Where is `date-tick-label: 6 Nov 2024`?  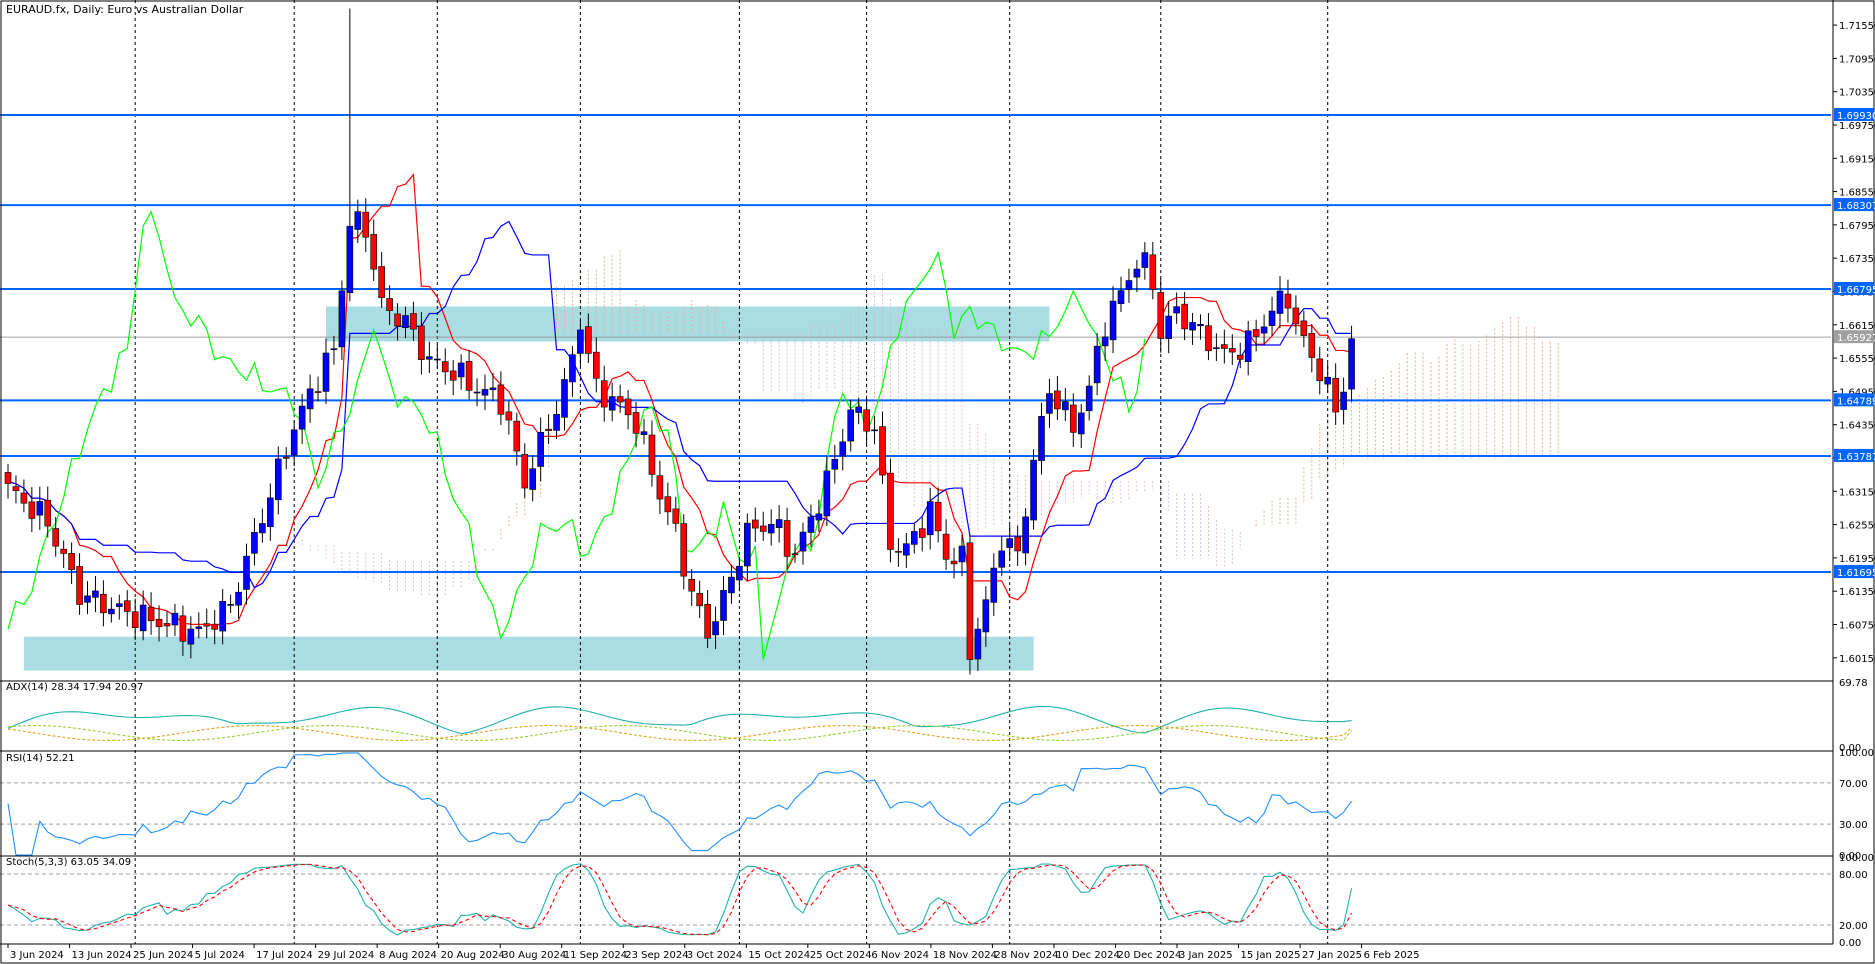 date-tick-label: 6 Nov 2024 is located at coordinates (900, 955).